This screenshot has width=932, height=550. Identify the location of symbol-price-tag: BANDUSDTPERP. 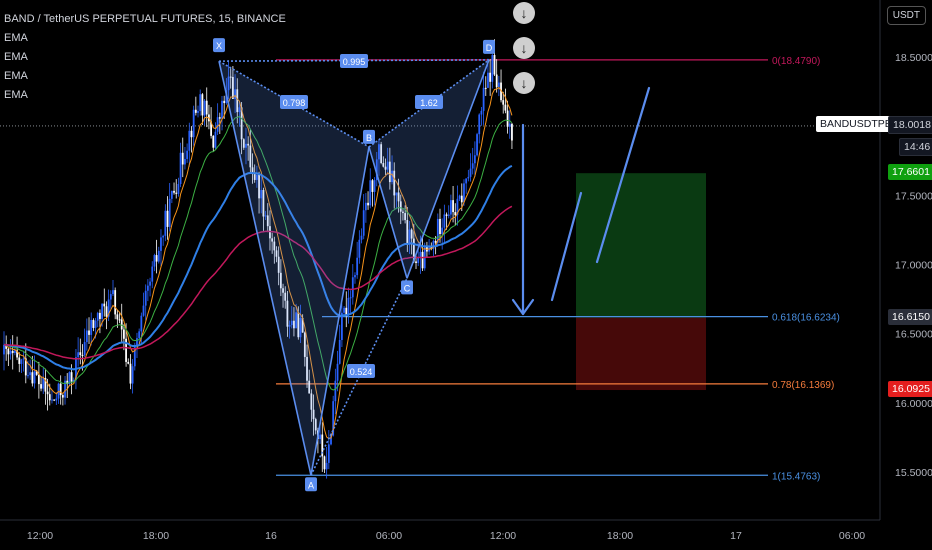
(863, 124).